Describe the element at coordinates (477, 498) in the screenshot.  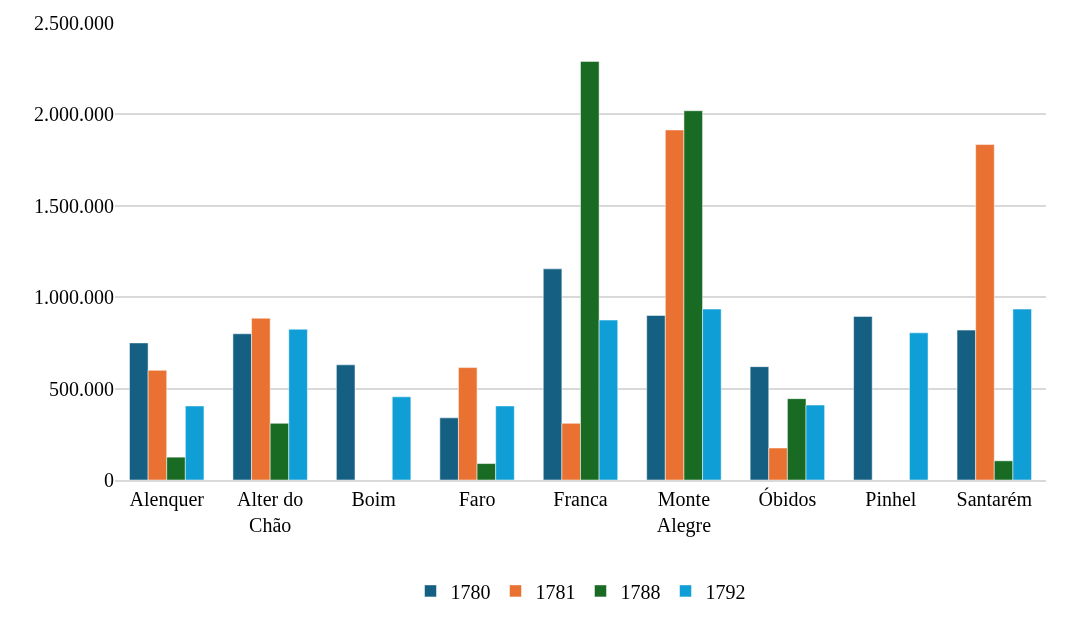
I see `x-tick-label: Faro` at that location.